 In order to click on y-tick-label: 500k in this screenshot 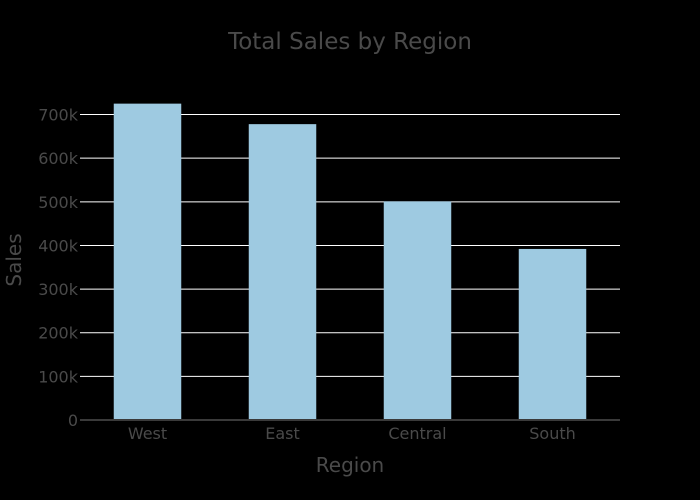, I will do `click(58, 202)`.